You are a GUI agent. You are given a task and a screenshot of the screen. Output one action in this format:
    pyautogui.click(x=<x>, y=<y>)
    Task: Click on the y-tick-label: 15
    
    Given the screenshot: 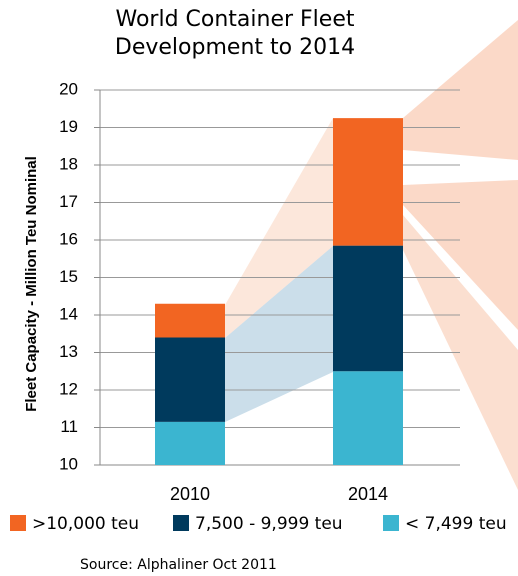 What is the action you would take?
    pyautogui.click(x=68, y=276)
    